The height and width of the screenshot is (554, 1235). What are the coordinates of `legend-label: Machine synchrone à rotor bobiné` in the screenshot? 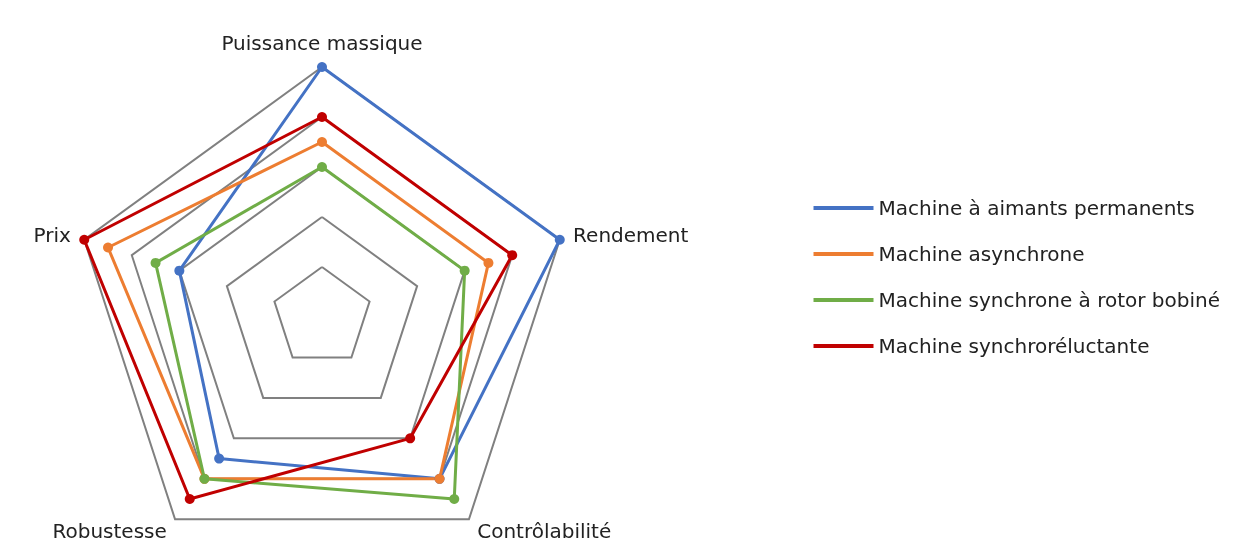 It's located at (1049, 300).